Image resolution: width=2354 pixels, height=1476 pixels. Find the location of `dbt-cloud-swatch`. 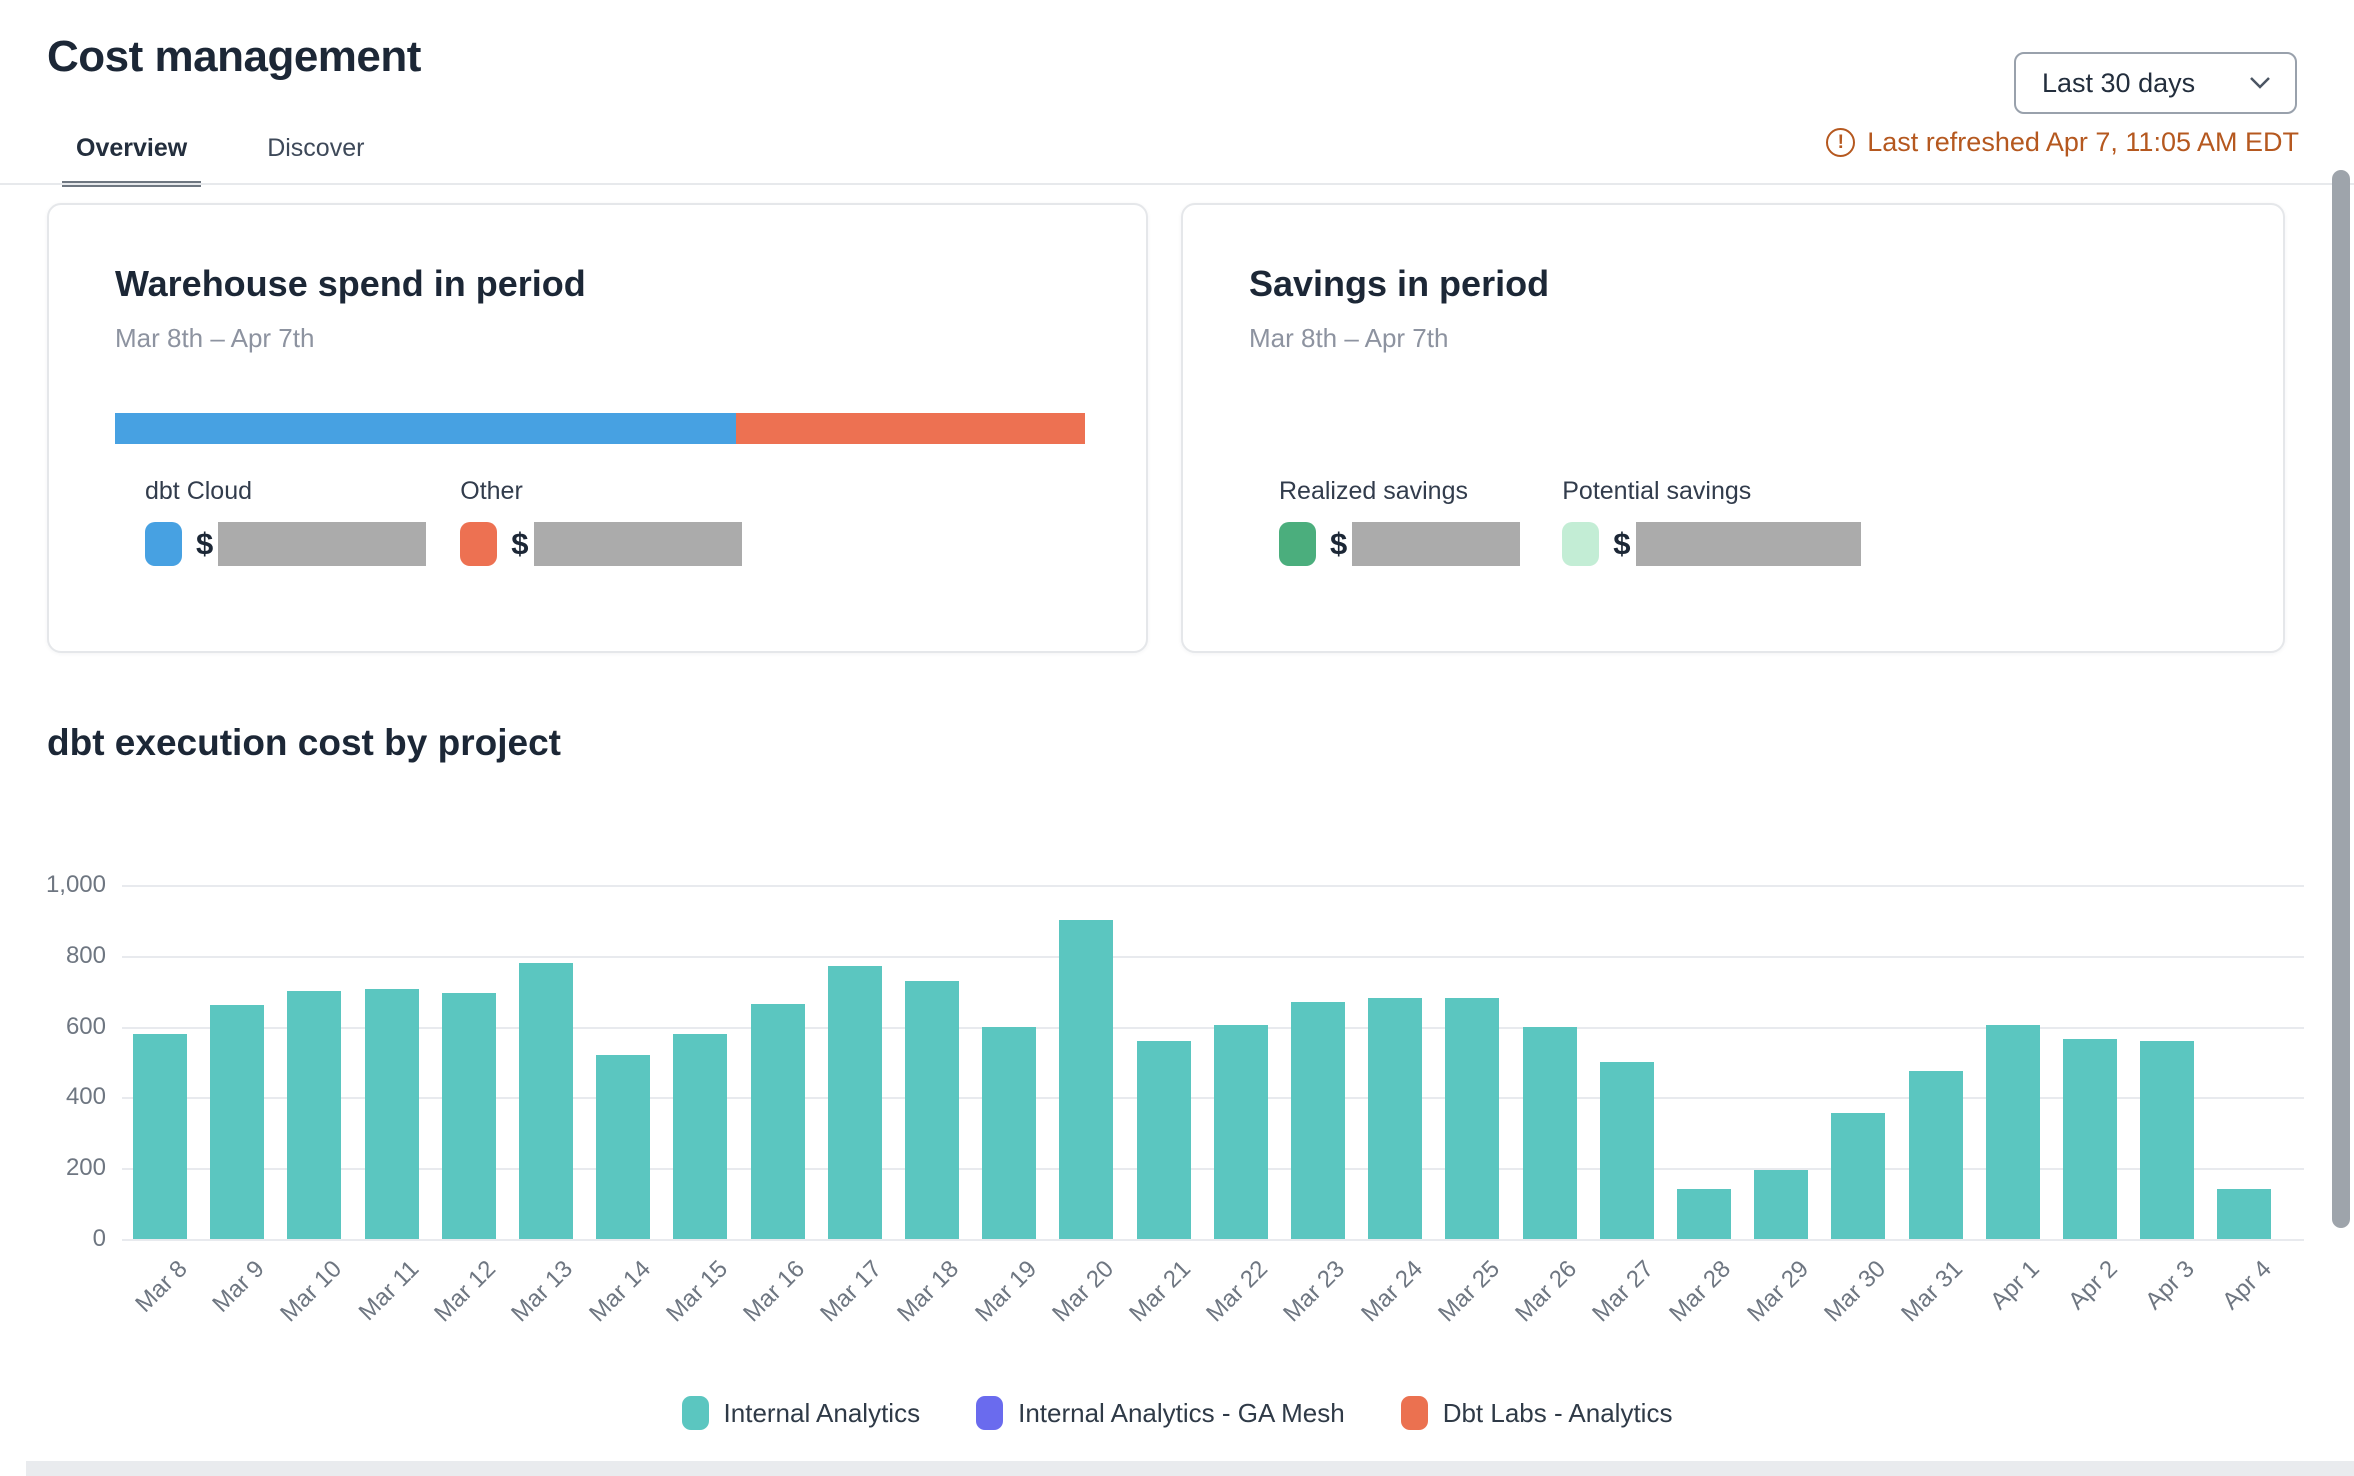

dbt-cloud-swatch is located at coordinates (163, 544).